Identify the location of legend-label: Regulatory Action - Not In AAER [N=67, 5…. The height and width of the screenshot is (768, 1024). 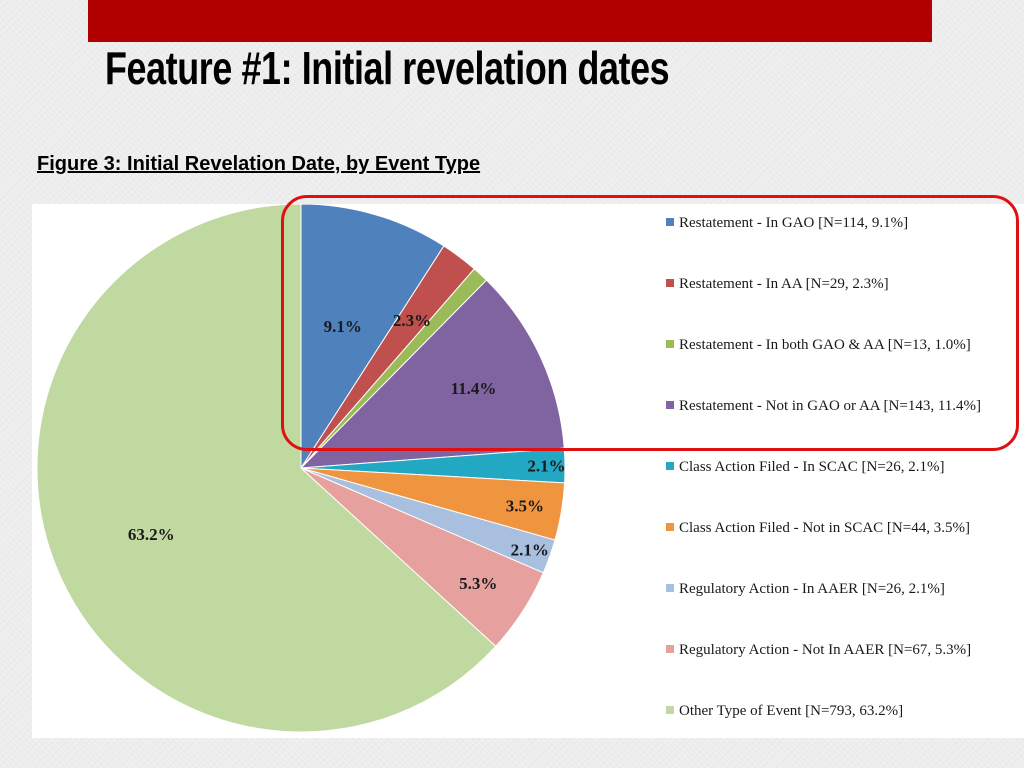
(825, 650).